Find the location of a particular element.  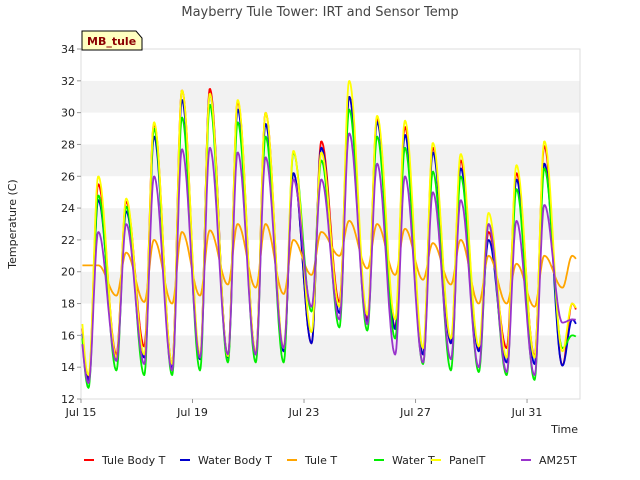

x-tick-label: Jul 23 is located at coordinates (304, 412).